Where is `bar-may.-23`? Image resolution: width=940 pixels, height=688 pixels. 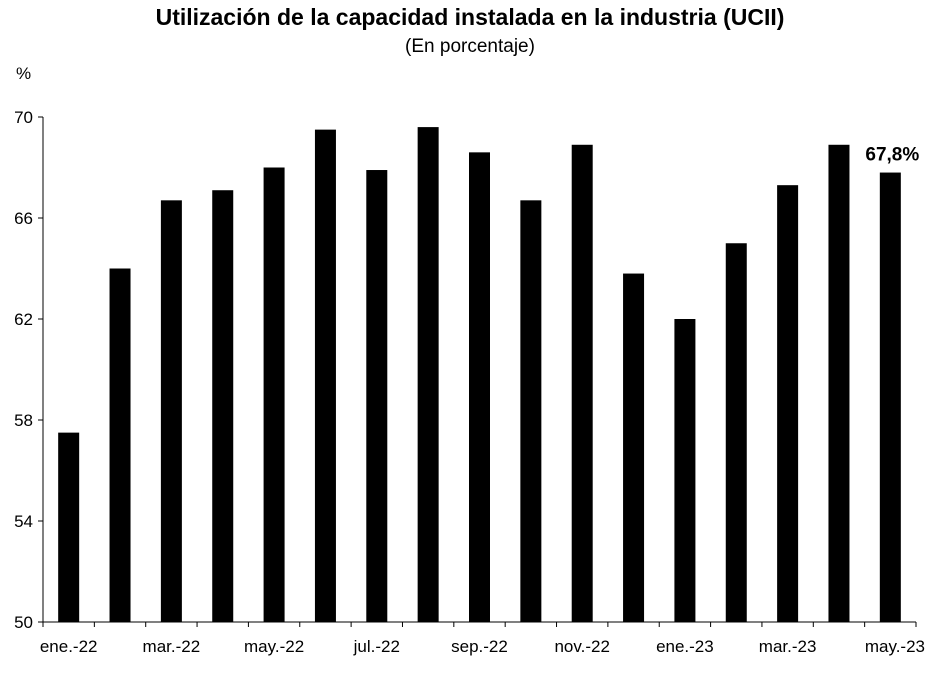 bar-may.-23 is located at coordinates (890, 397).